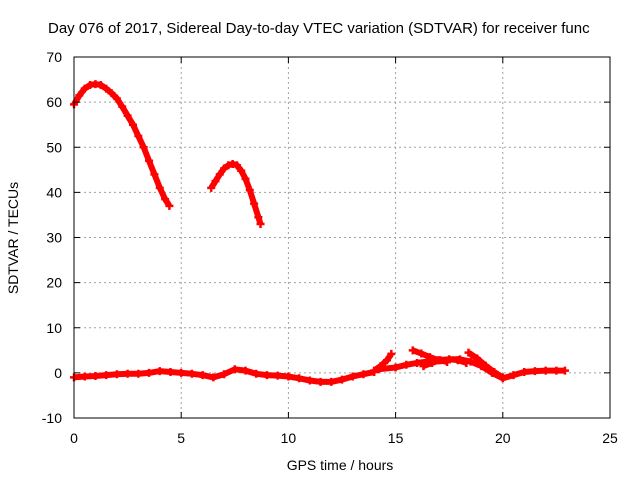 The image size is (640, 480). Describe the element at coordinates (74, 438) in the screenshot. I see `x-tick-label: 0` at that location.